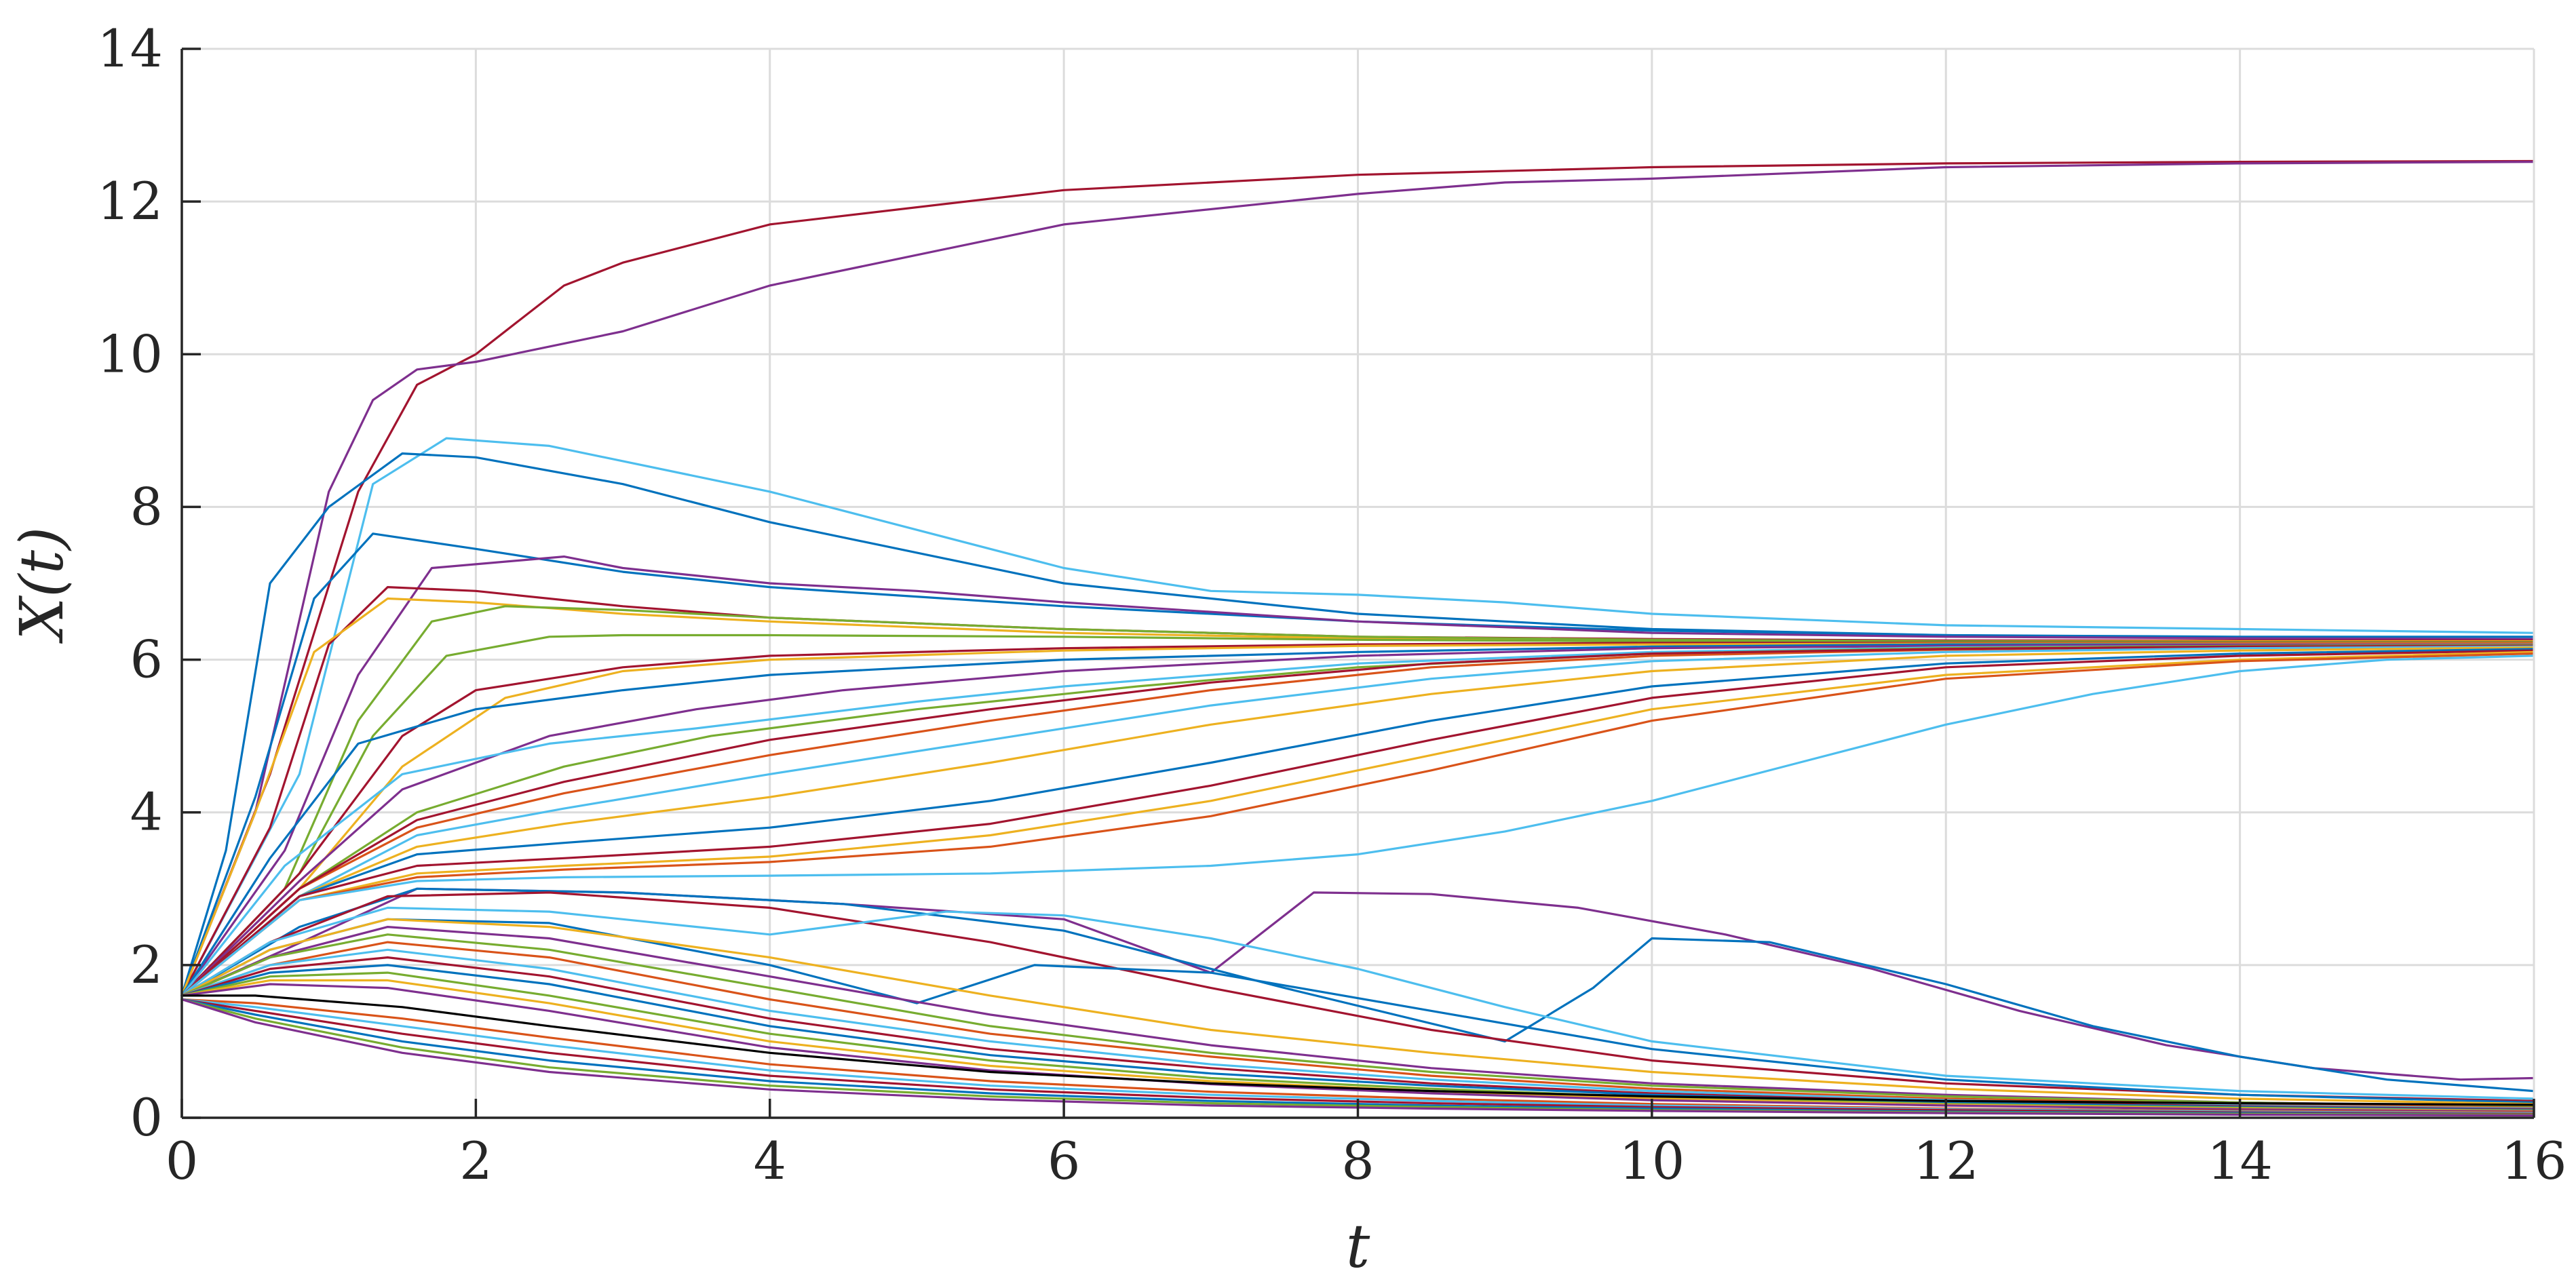  Describe the element at coordinates (130, 48) in the screenshot. I see `y-tick-label: 14` at that location.